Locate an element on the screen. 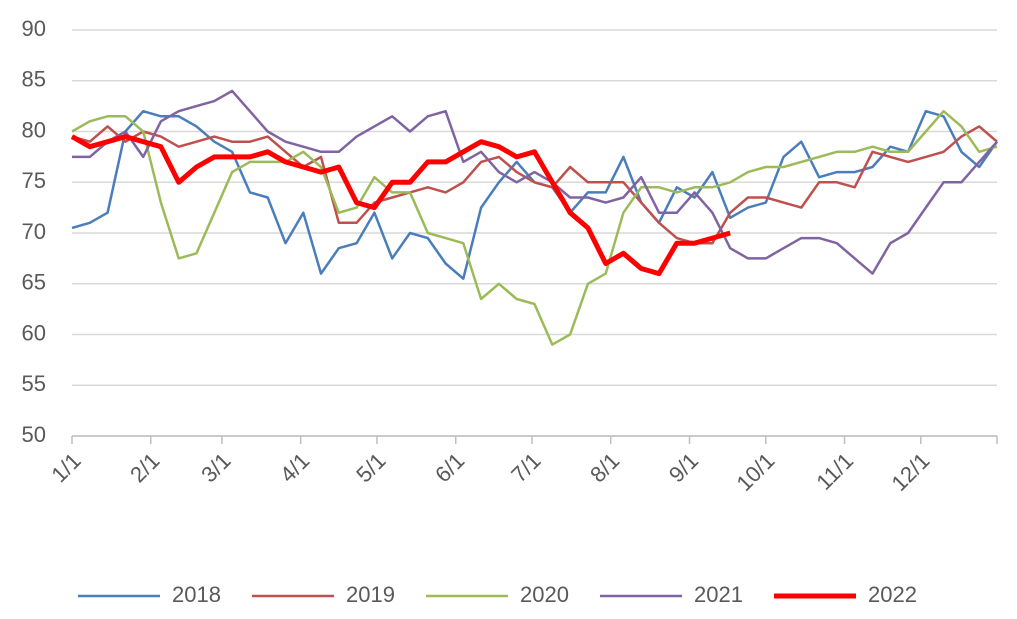 Image resolution: width=1017 pixels, height=619 pixels. legend-label: 2020 is located at coordinates (544, 594).